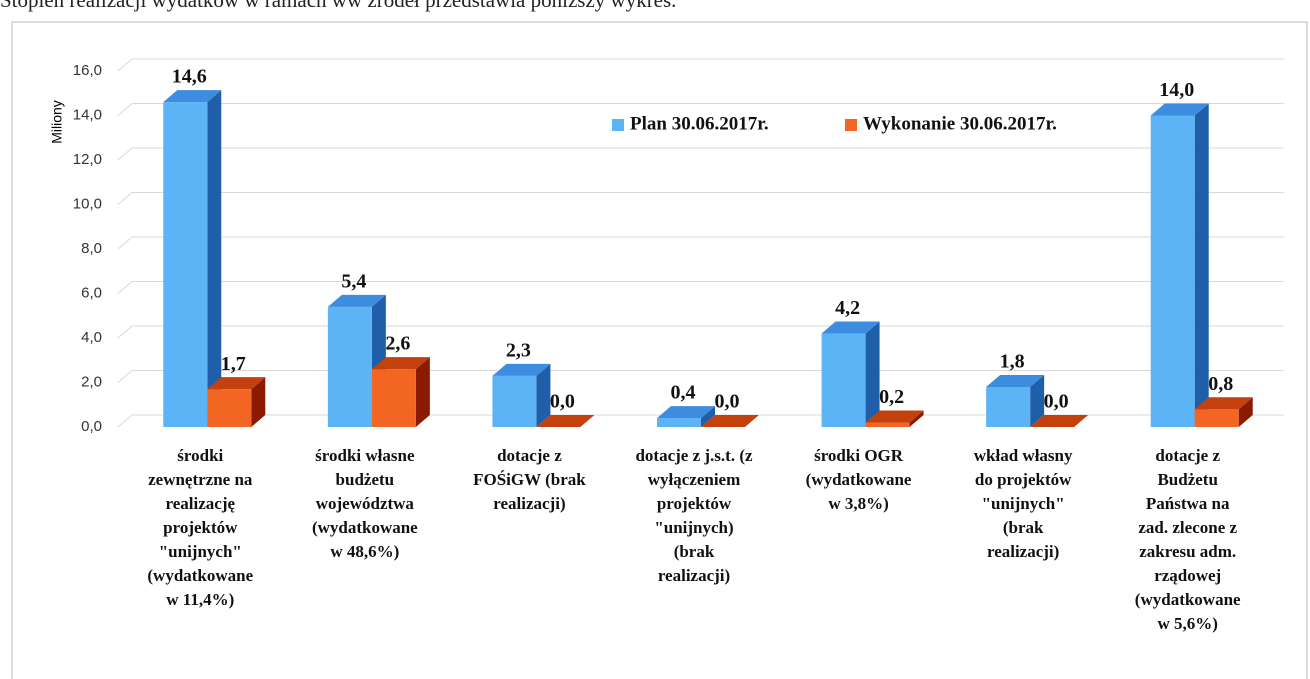  What do you see at coordinates (1220, 384) in the screenshot?
I see `data-label: 0,8` at bounding box center [1220, 384].